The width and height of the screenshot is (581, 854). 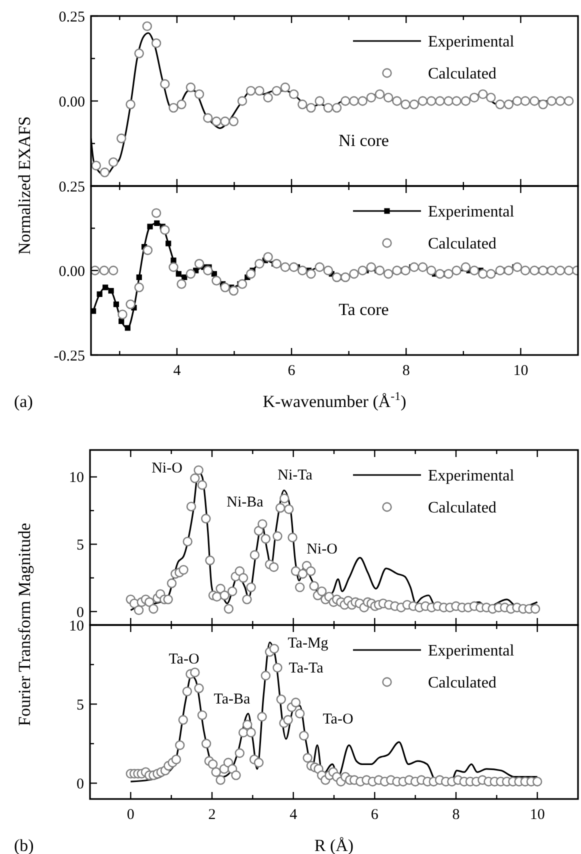 What do you see at coordinates (23, 401) in the screenshot?
I see `text: (a)` at bounding box center [23, 401].